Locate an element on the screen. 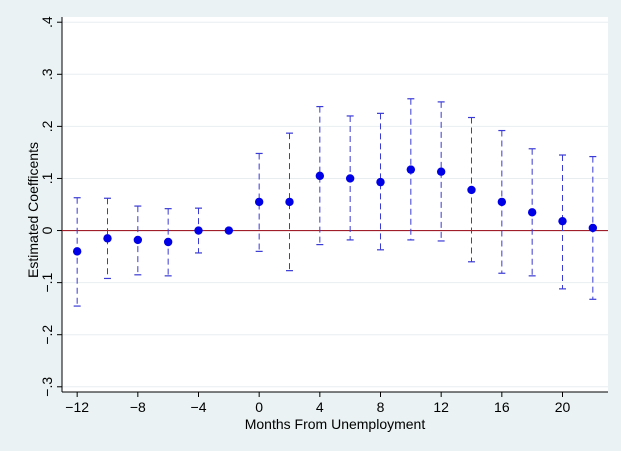 Image resolution: width=621 pixels, height=451 pixels. x-tick-label: 8 is located at coordinates (381, 407).